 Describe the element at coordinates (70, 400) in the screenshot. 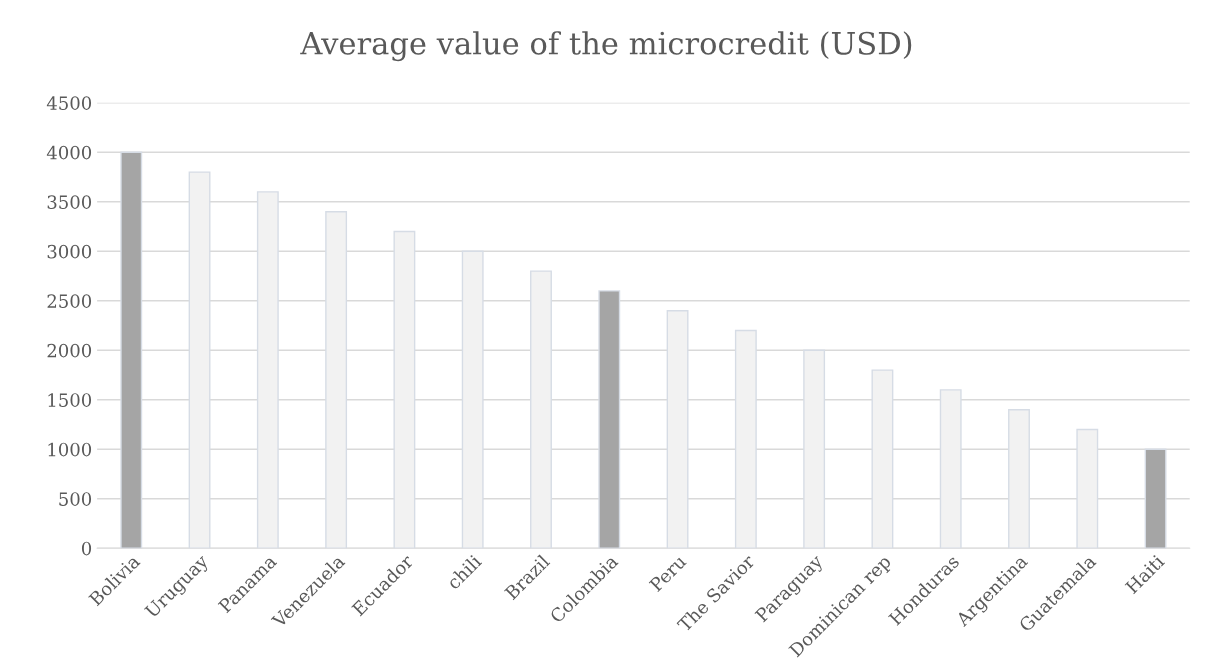

I see `y-tick-label: 1500` at that location.